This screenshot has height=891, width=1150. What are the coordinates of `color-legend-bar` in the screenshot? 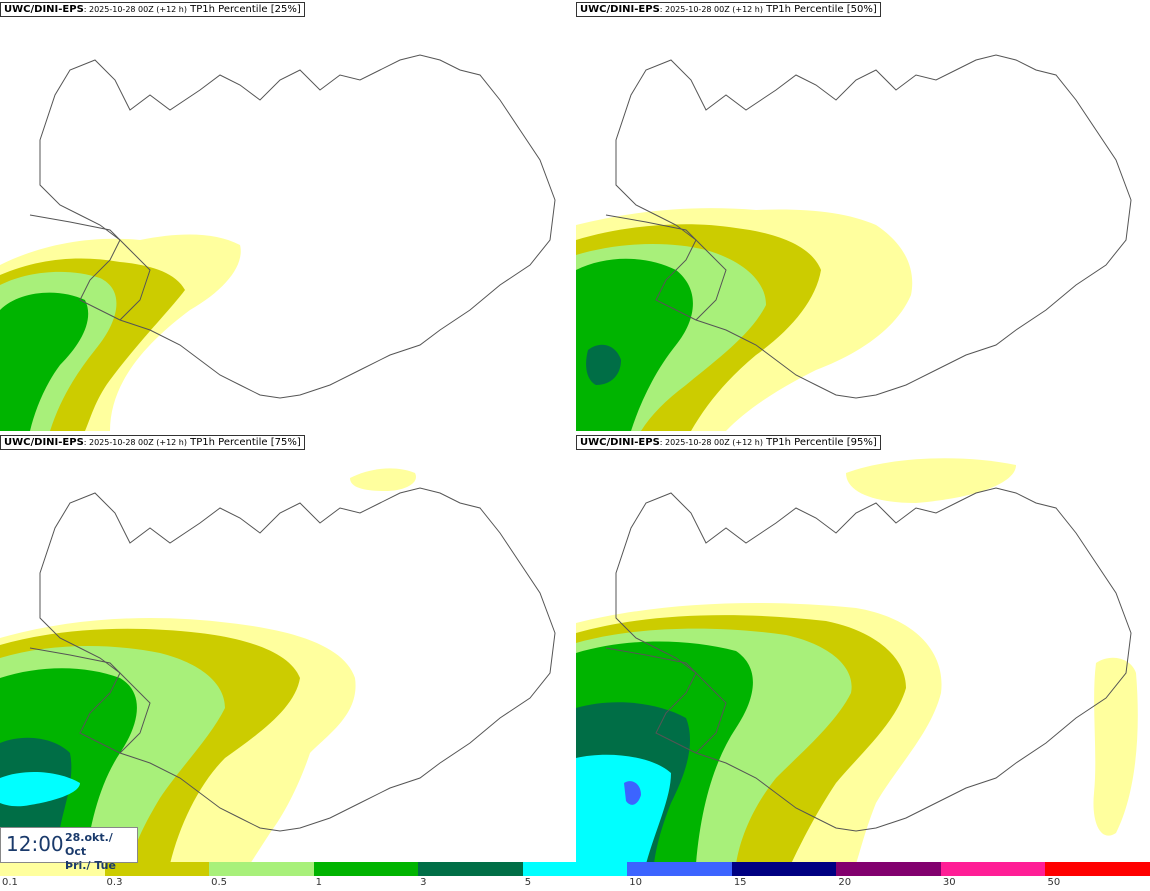 It's located at (575, 869).